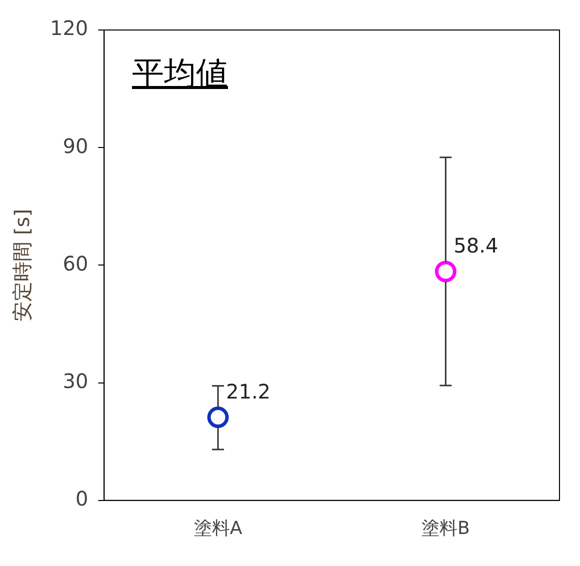  What do you see at coordinates (22, 265) in the screenshot?
I see `y-axis-title: 安定時間 [s]` at bounding box center [22, 265].